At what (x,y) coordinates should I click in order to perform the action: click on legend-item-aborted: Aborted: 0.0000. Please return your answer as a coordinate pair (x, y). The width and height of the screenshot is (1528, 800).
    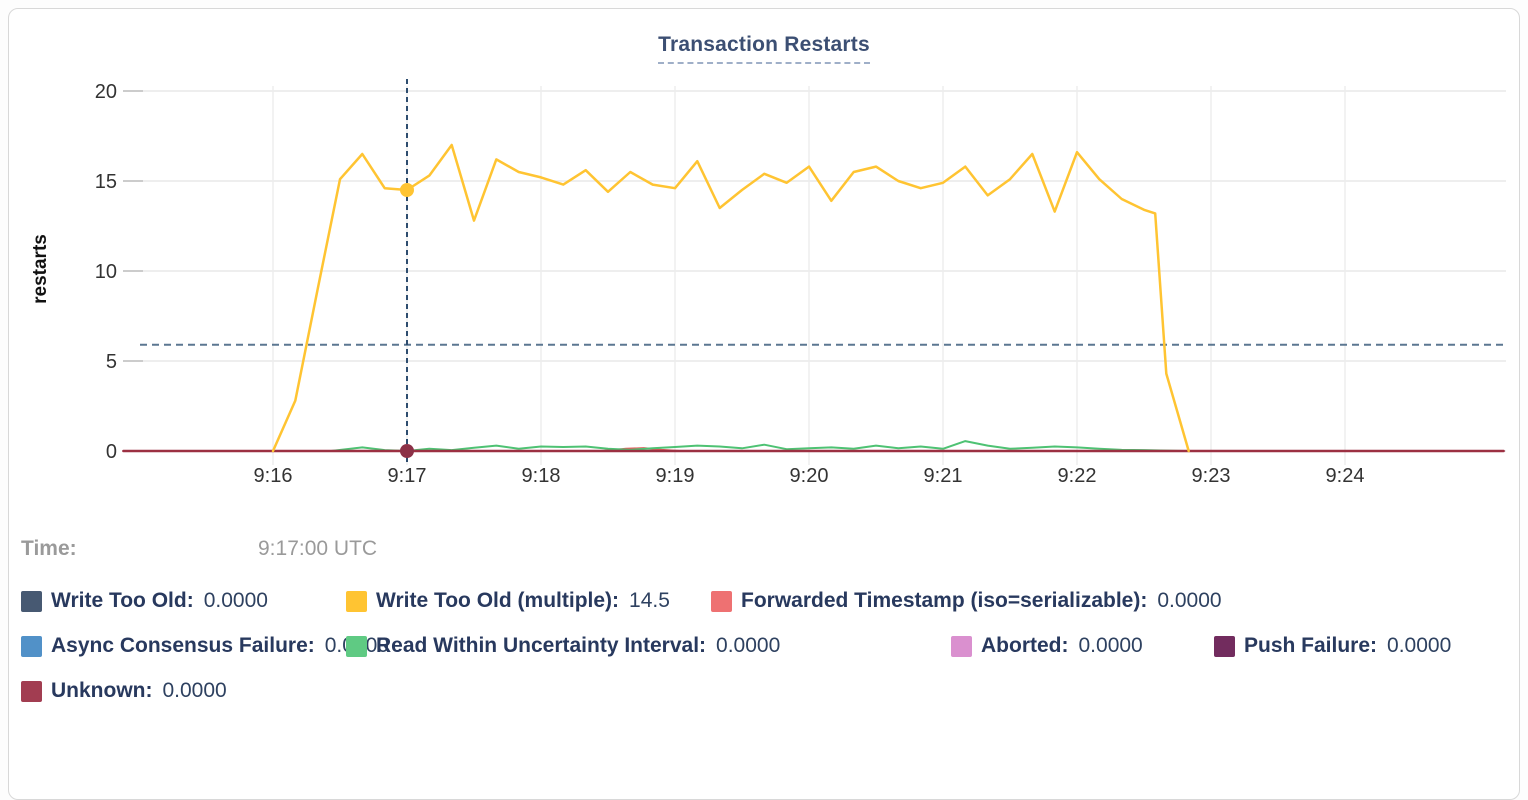
    Looking at the image, I should click on (1047, 646).